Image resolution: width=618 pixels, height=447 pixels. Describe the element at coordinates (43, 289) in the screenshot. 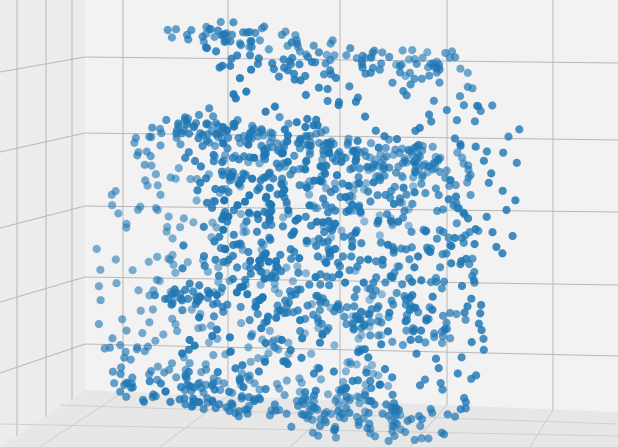

I see `grid-left-h4` at that location.